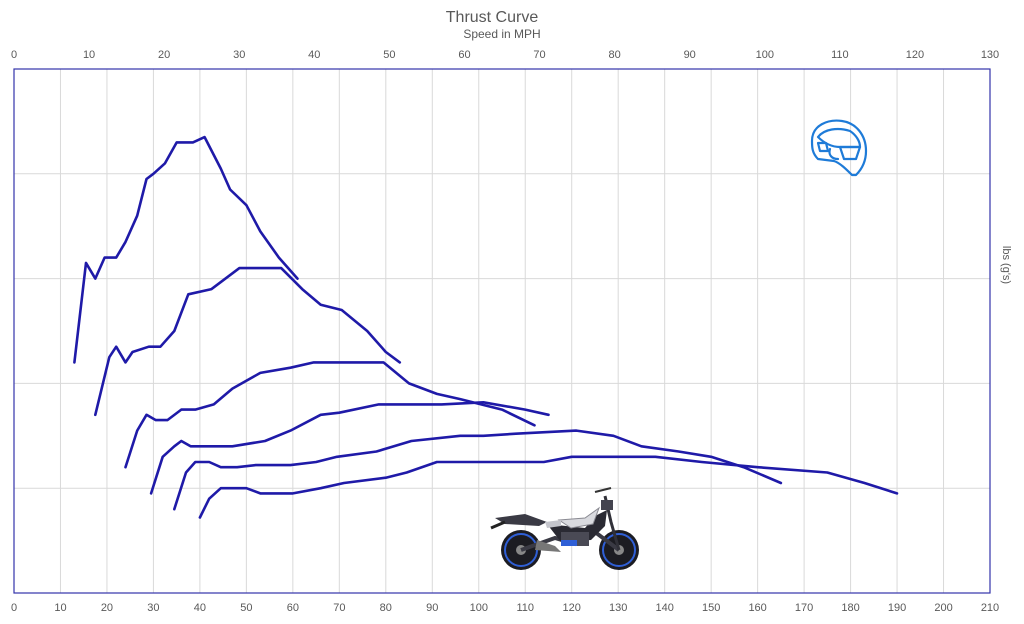  I want to click on top-tick-label: 30, so click(239, 55).